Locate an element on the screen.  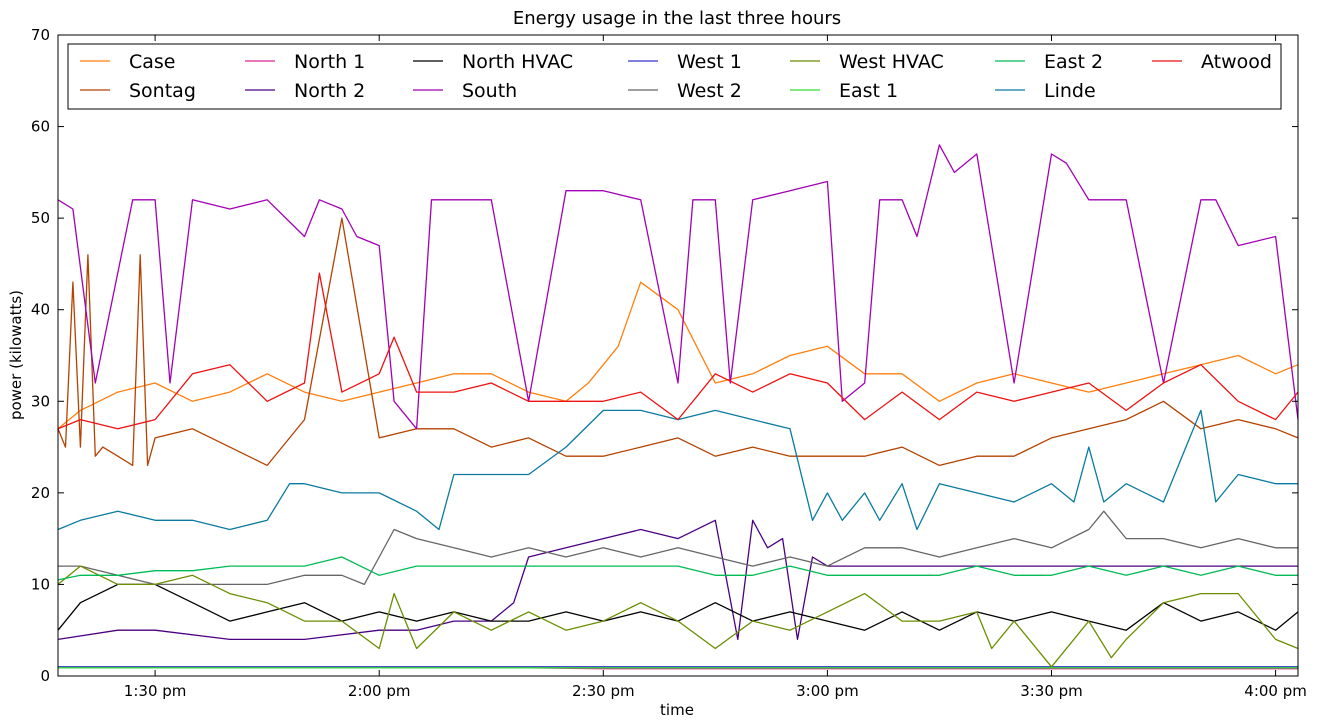
legend-label: North 2 is located at coordinates (329, 91).